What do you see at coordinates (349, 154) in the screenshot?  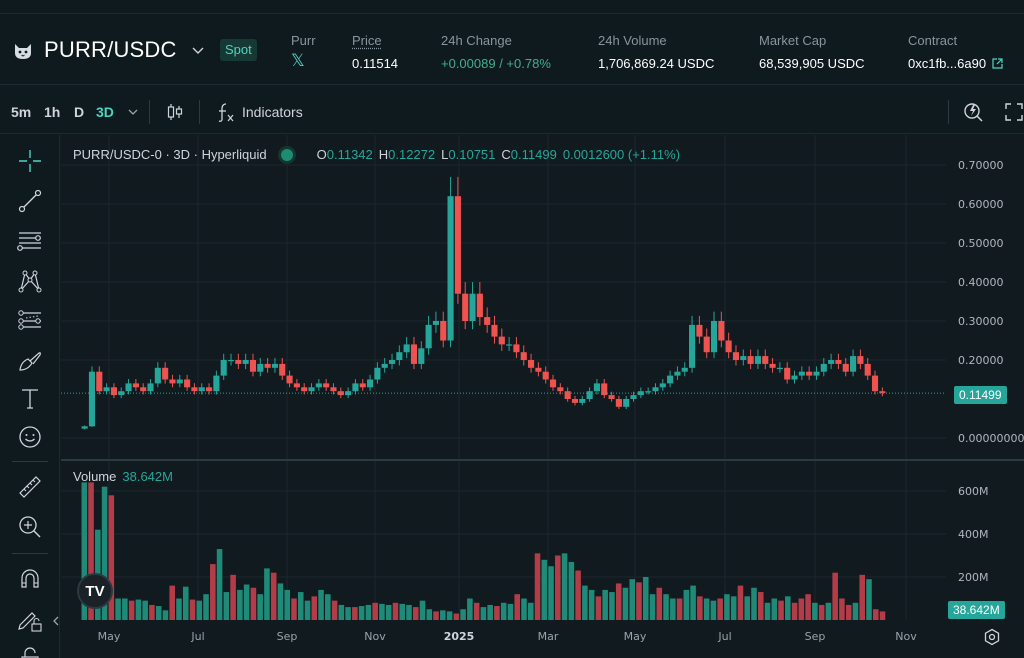 I see `open-value: 0.11342` at bounding box center [349, 154].